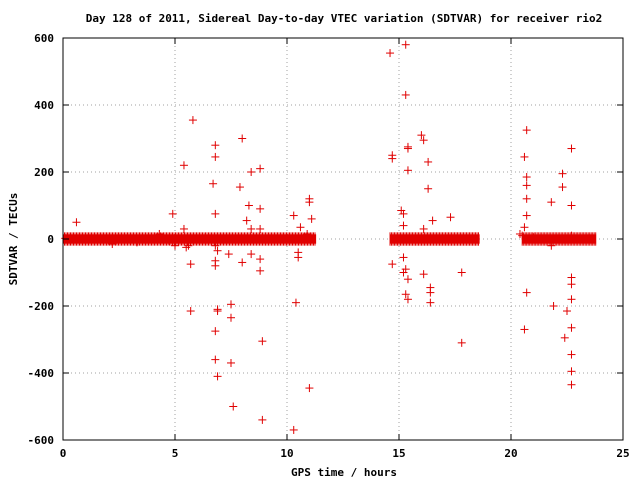  I want to click on x-tick-label: 0, so click(63, 453).